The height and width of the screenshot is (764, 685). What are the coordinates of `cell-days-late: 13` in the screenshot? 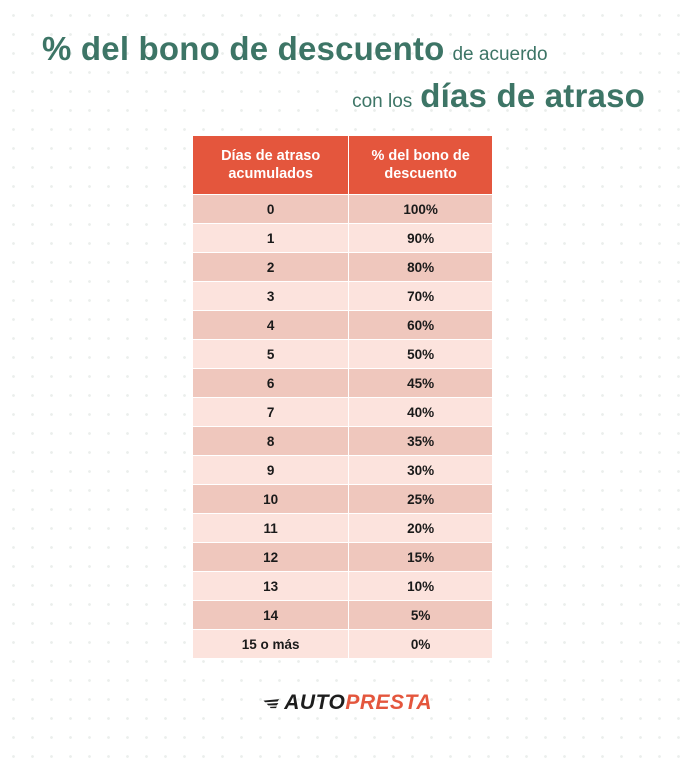 It's located at (271, 586).